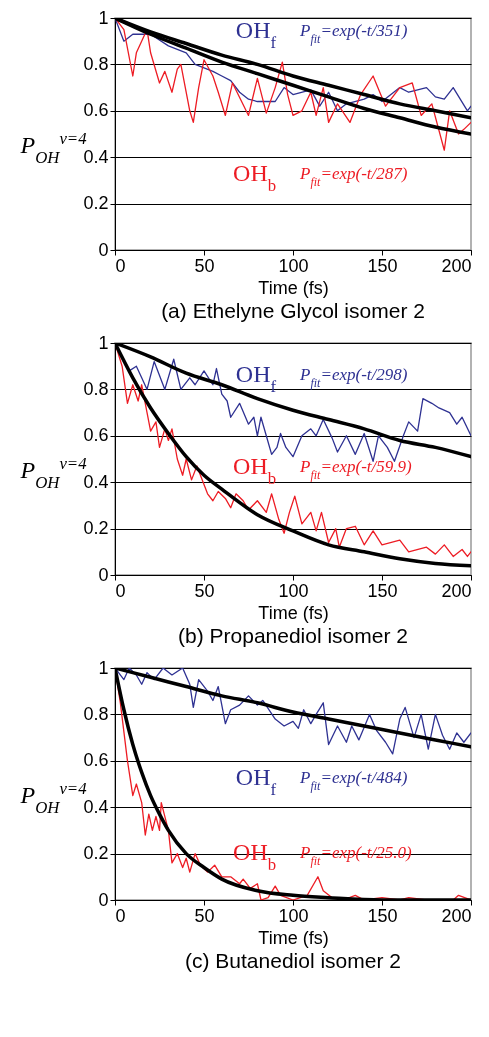  I want to click on text: (b) Propanediol isomer 2, so click(293, 635).